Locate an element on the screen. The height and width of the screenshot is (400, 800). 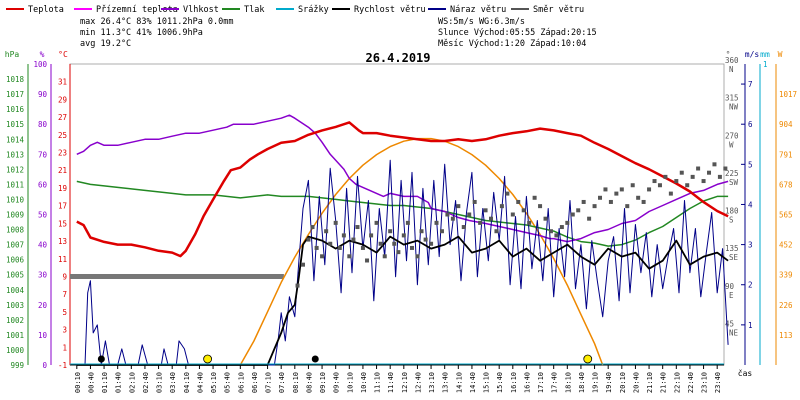
x-tick-label: 16:10 is located at coordinates (514, 382).